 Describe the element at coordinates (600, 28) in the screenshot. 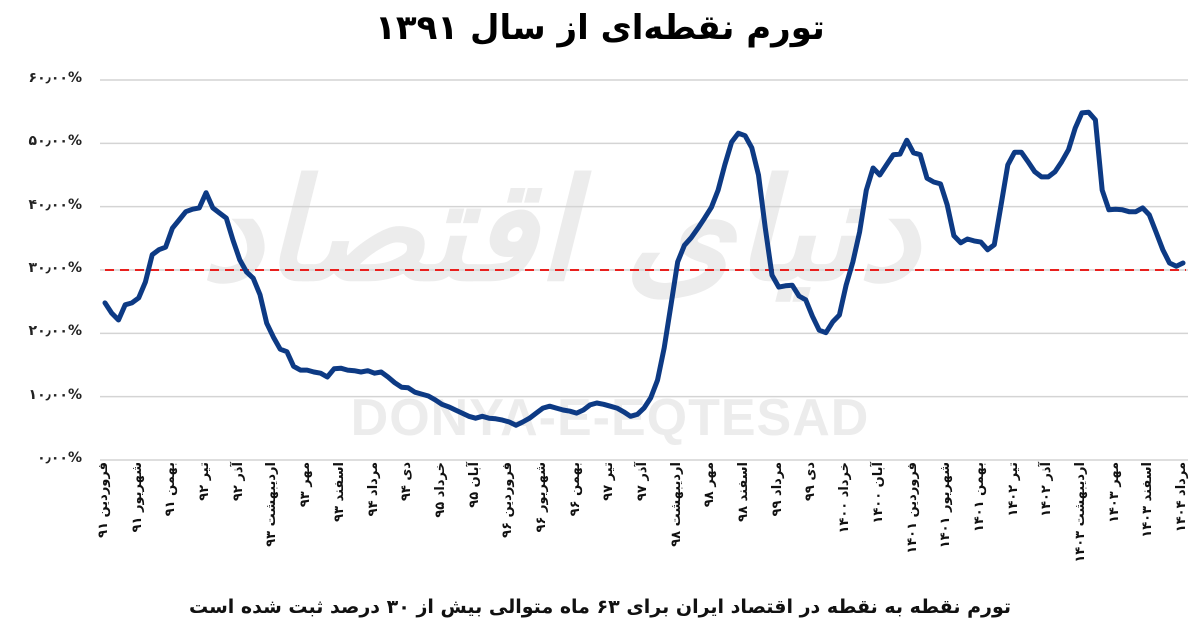

I see `chart-title: تورم نقطه‌ای از سال ۱۳۹۱` at that location.